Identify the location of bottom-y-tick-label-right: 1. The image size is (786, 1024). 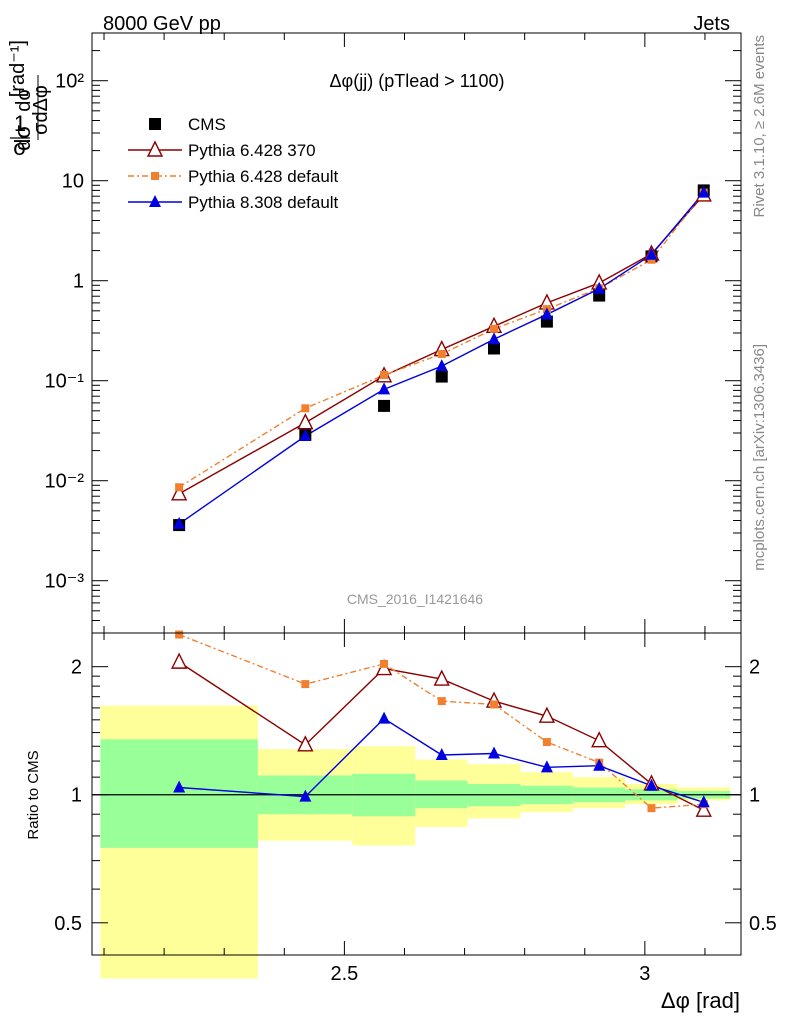
(754, 796).